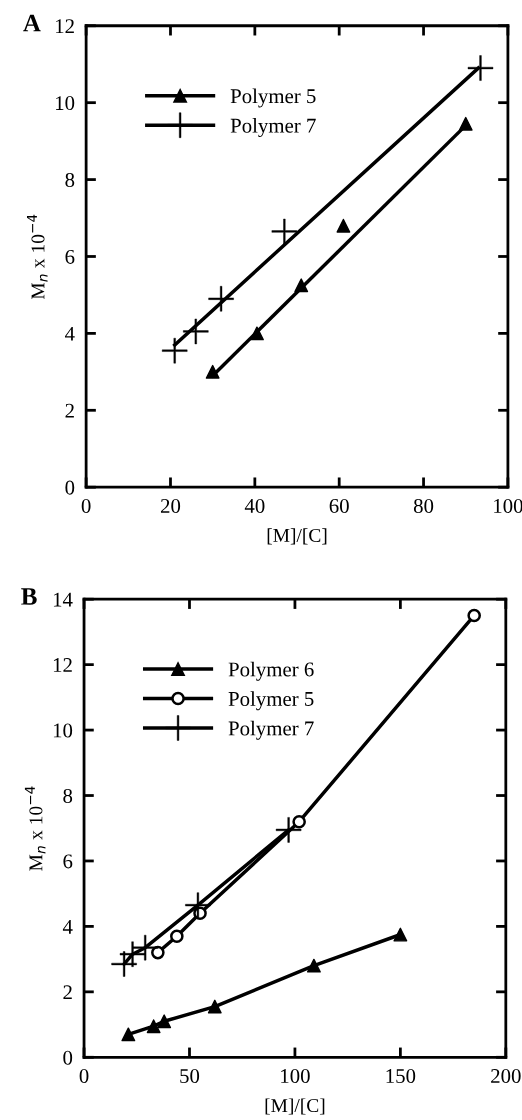 Image resolution: width=522 pixels, height=1120 pixels. What do you see at coordinates (190, 1076) in the screenshot?
I see `x-tick-label: 50` at bounding box center [190, 1076].